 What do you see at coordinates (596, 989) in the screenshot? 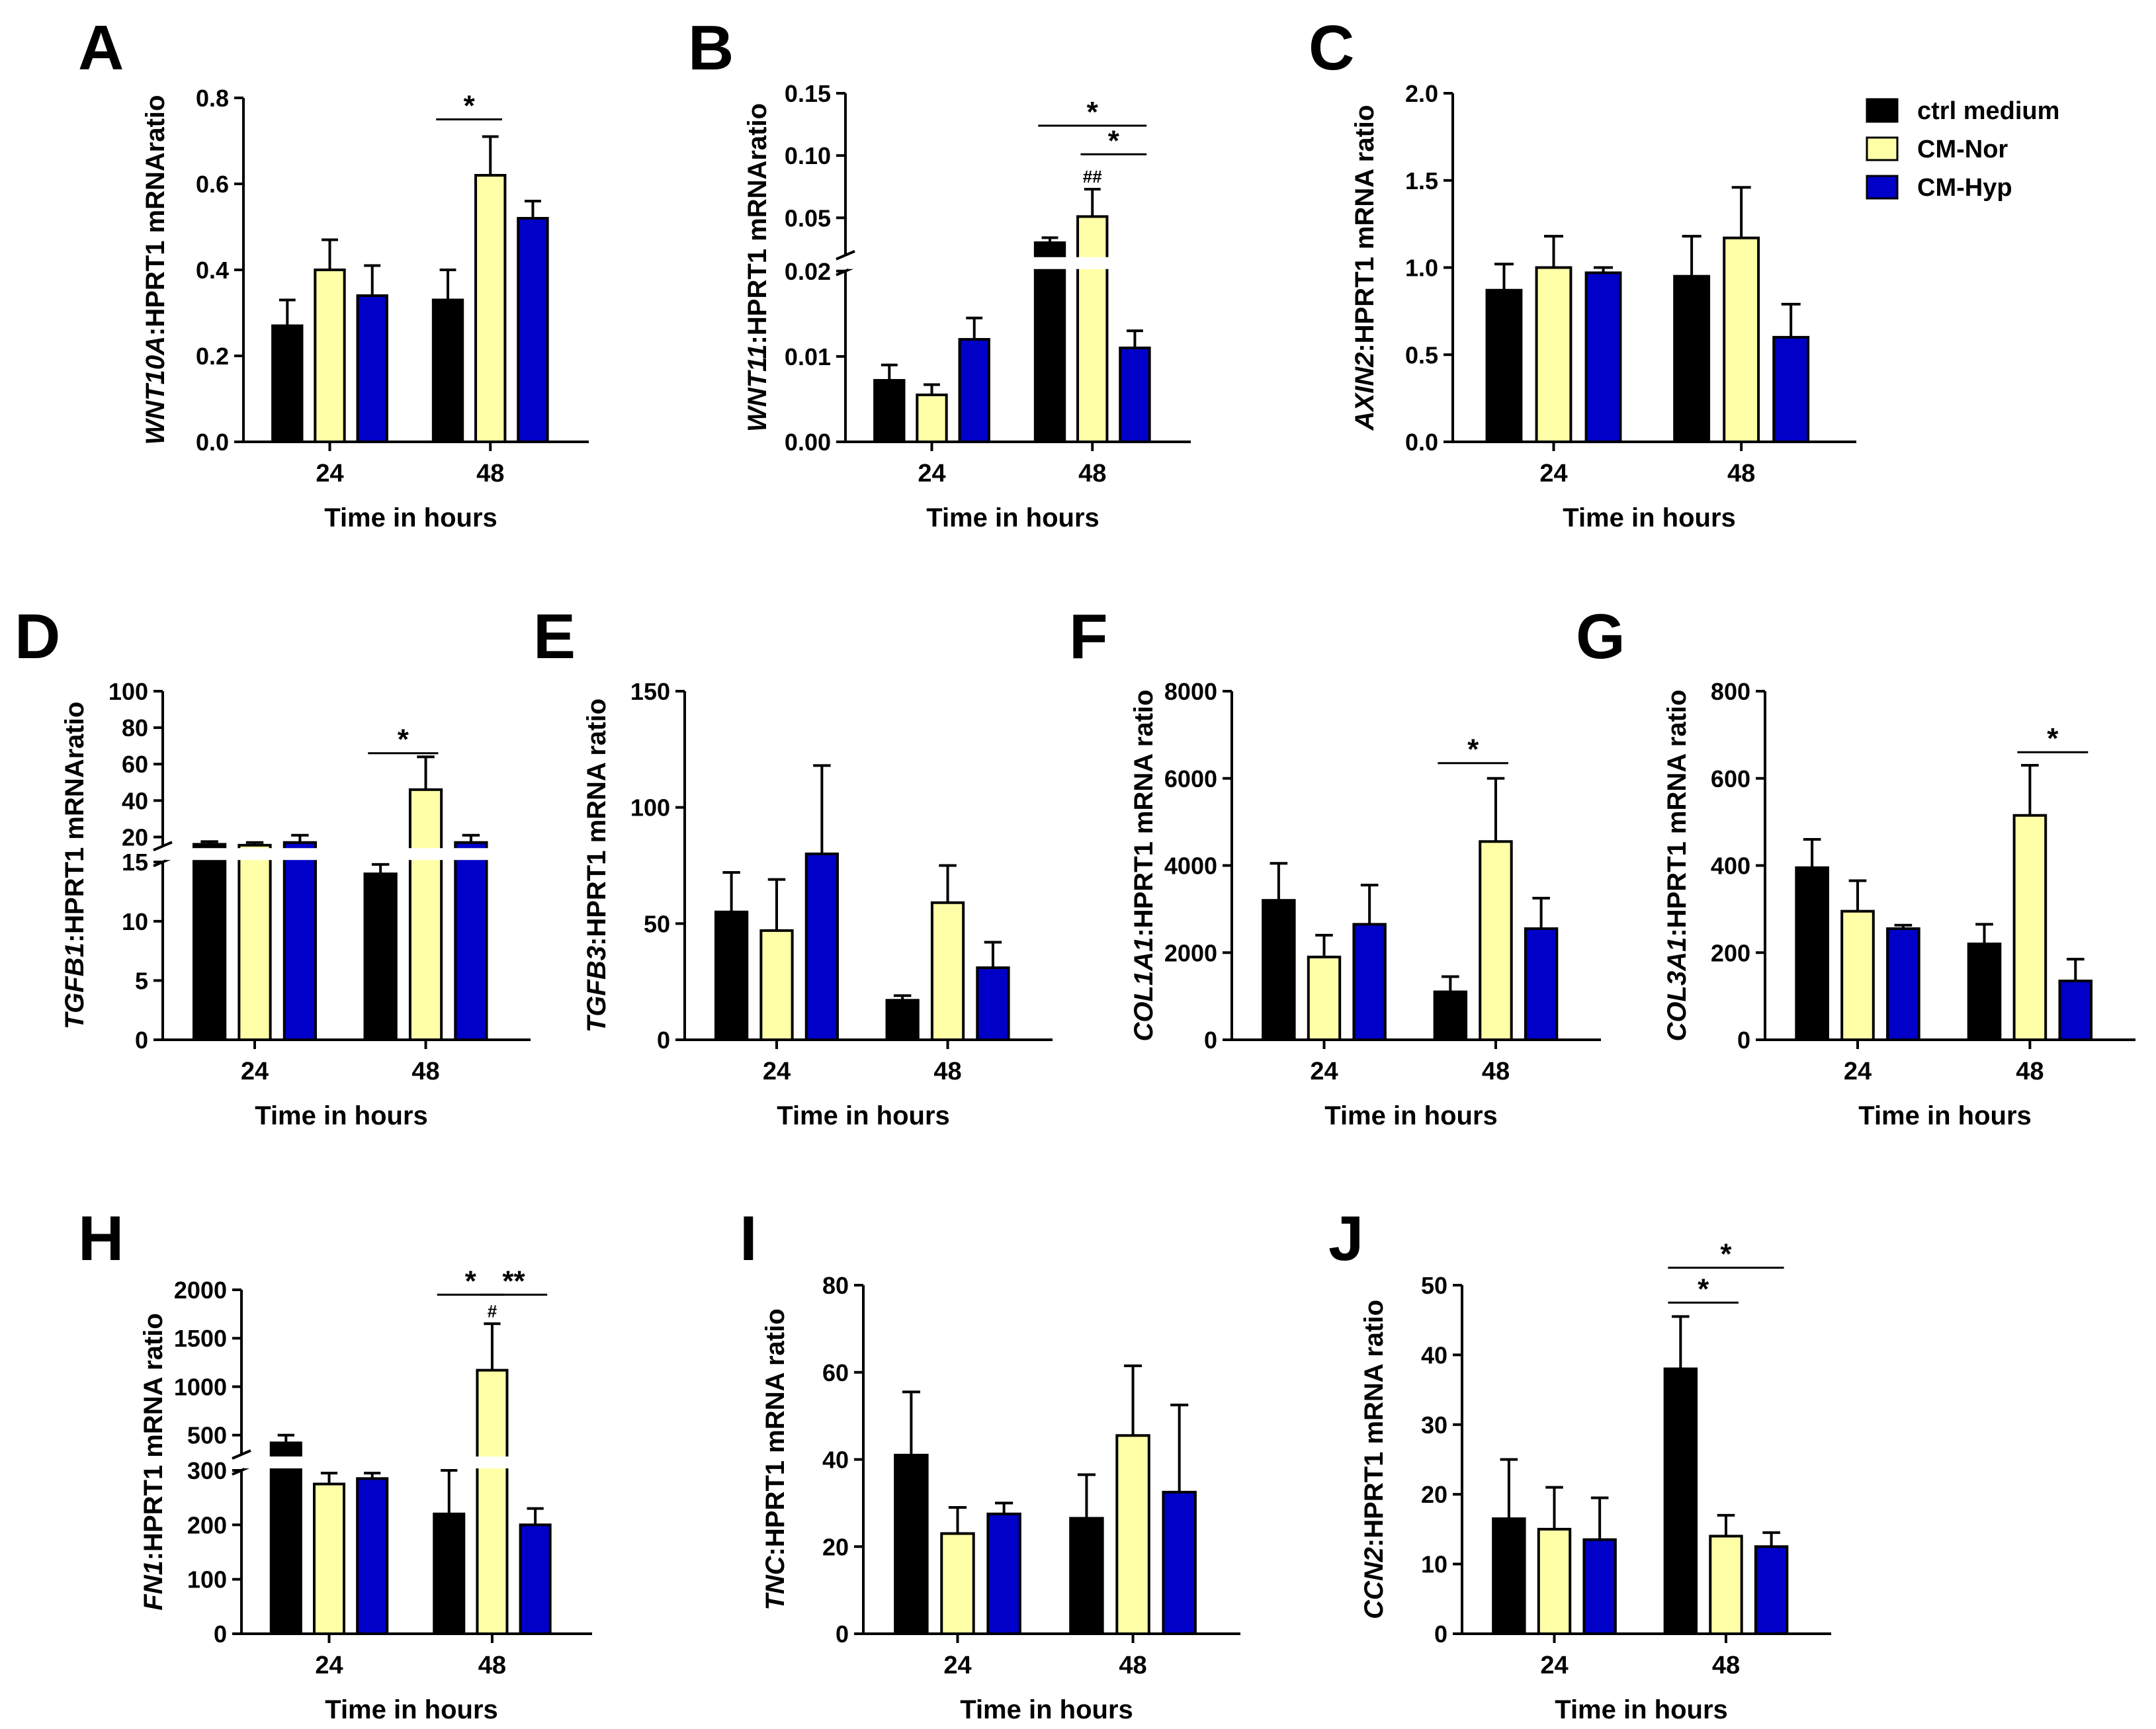
I see `y-axis-label-gene: TGFB3` at bounding box center [596, 989].